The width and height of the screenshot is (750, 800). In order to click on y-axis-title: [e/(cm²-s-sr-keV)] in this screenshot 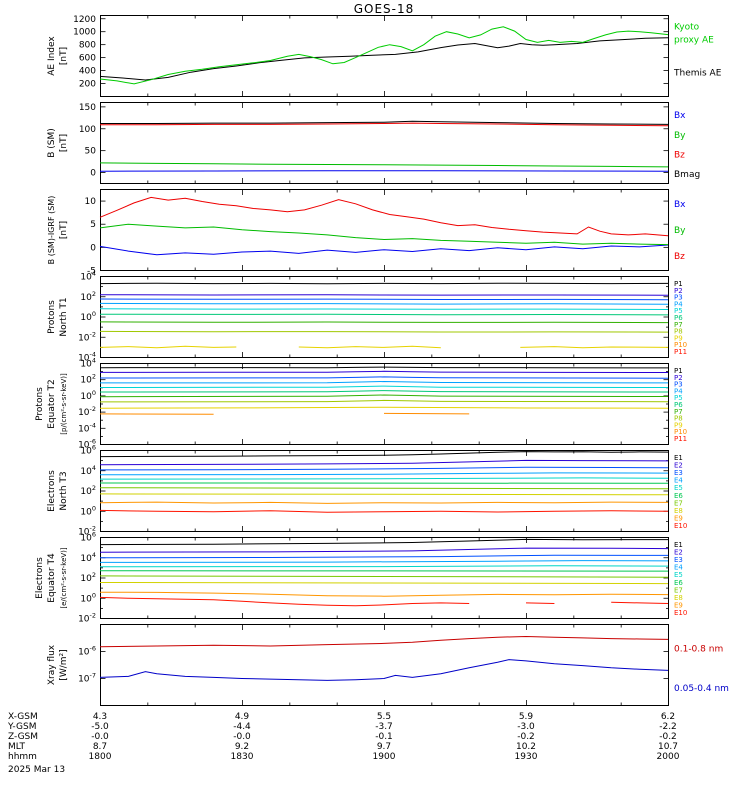, I will do `click(64, 578)`.